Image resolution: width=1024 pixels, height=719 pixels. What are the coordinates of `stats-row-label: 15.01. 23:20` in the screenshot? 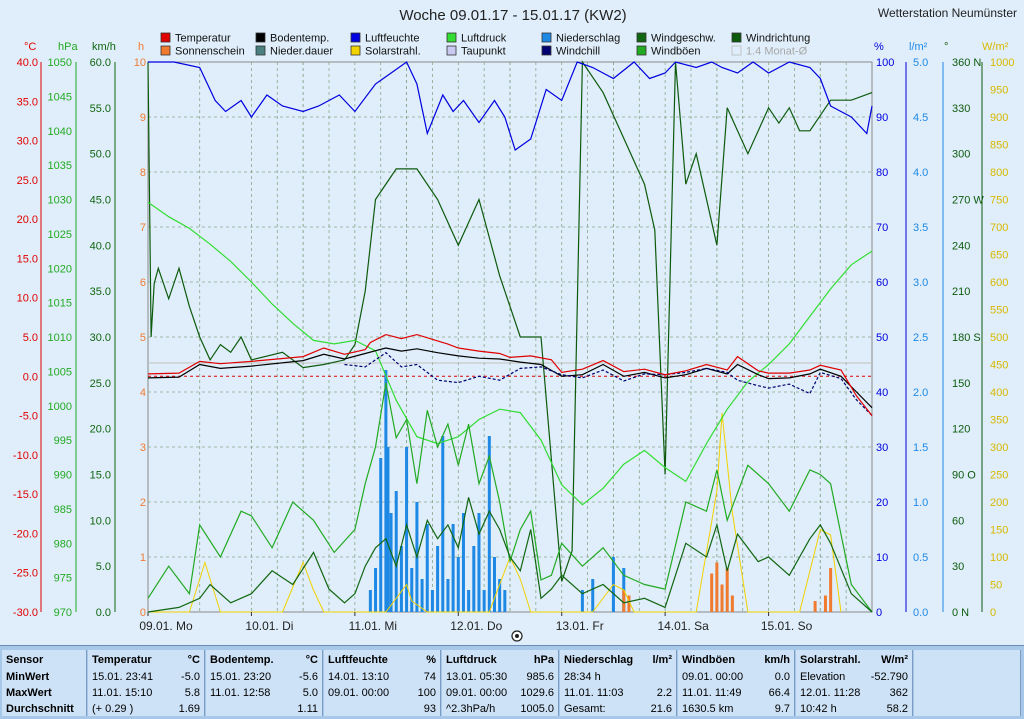 It's located at (241, 677).